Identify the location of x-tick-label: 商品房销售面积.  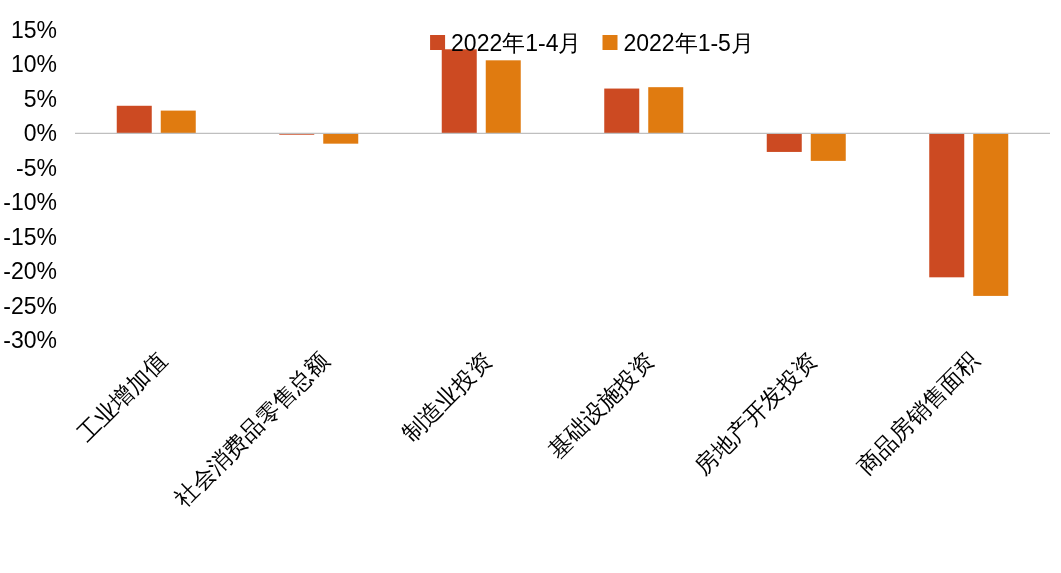
(918, 413).